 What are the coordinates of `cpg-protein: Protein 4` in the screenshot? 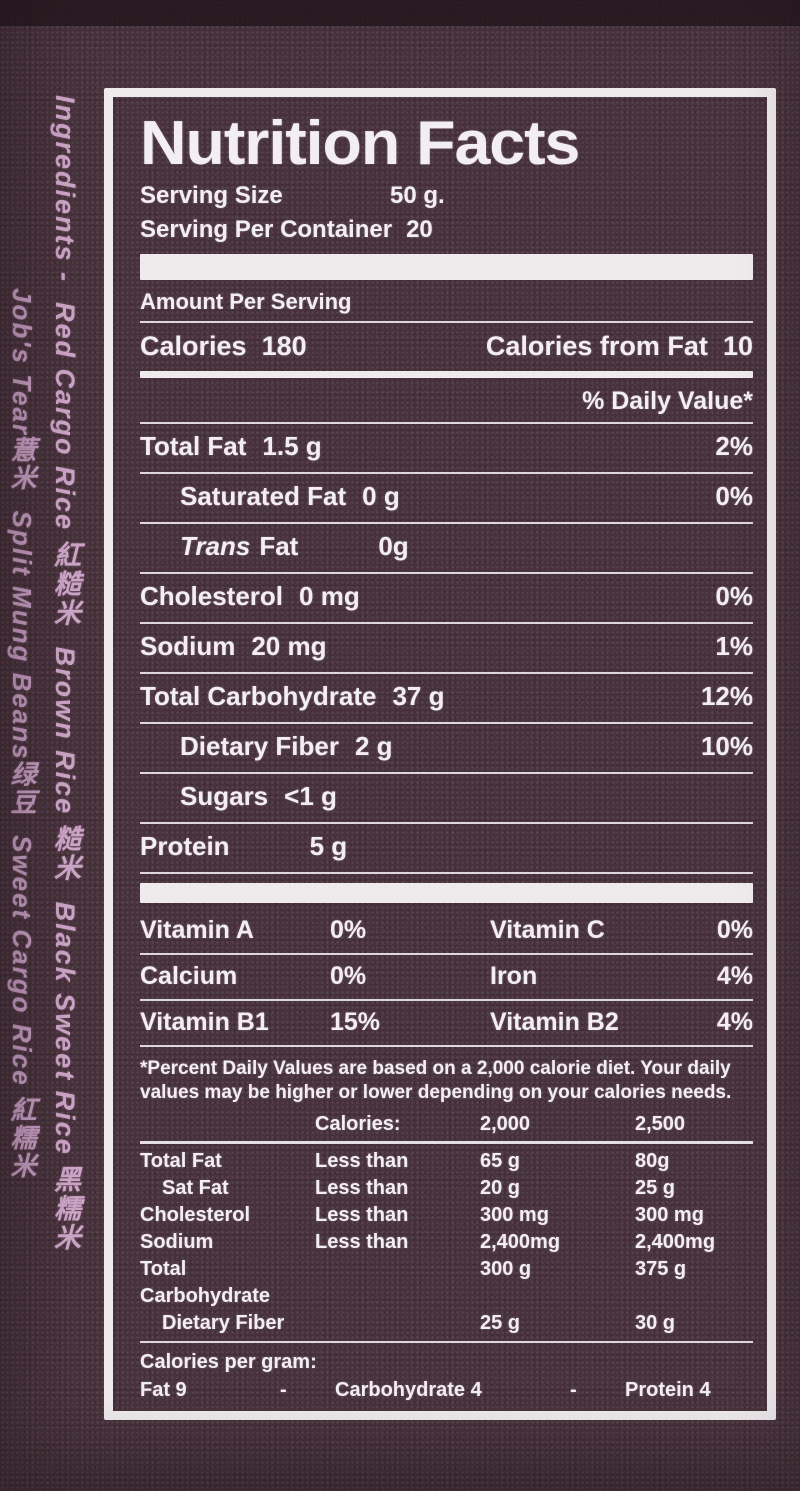 It's located at (668, 1390).